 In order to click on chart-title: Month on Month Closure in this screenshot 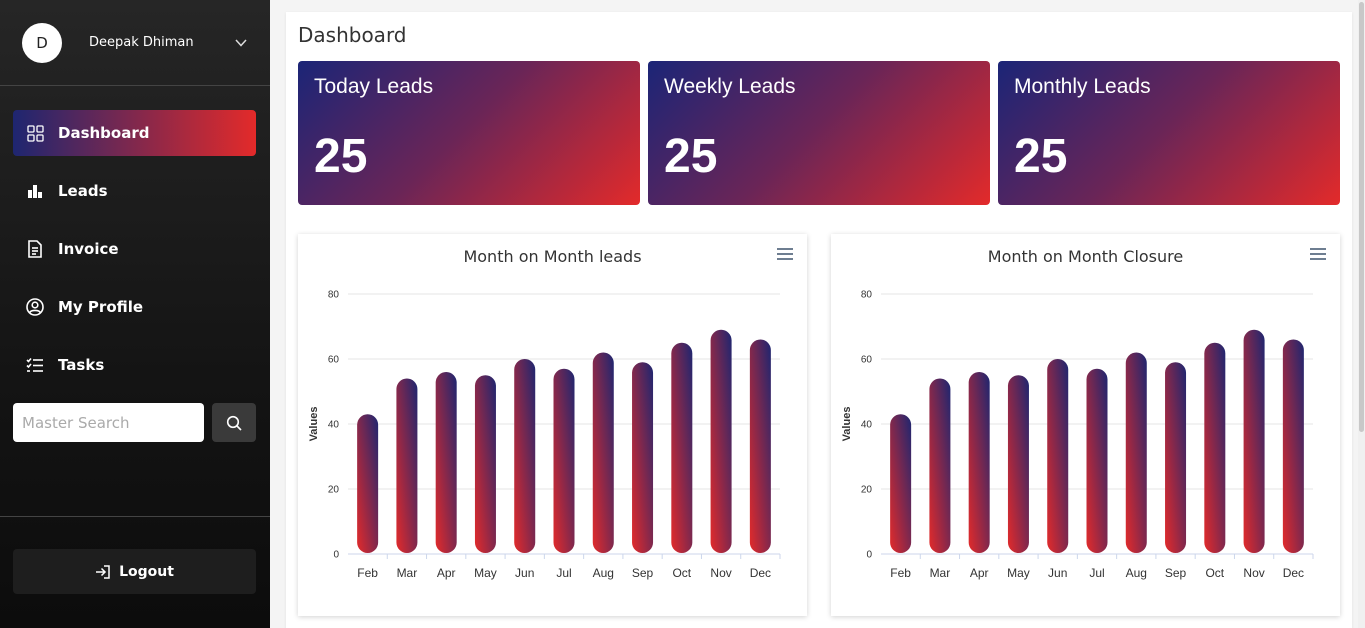, I will do `click(1085, 256)`.